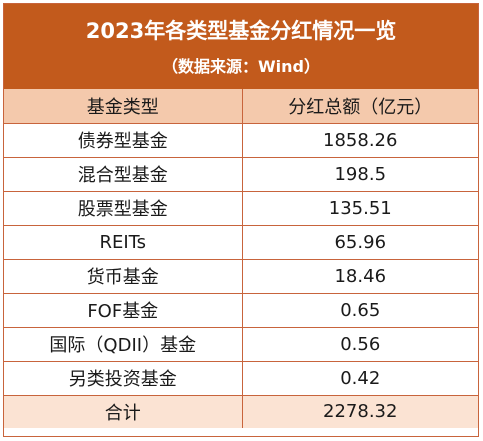 The image size is (483, 441). What do you see at coordinates (123, 242) in the screenshot?
I see `fund-type-cell: REITs` at bounding box center [123, 242].